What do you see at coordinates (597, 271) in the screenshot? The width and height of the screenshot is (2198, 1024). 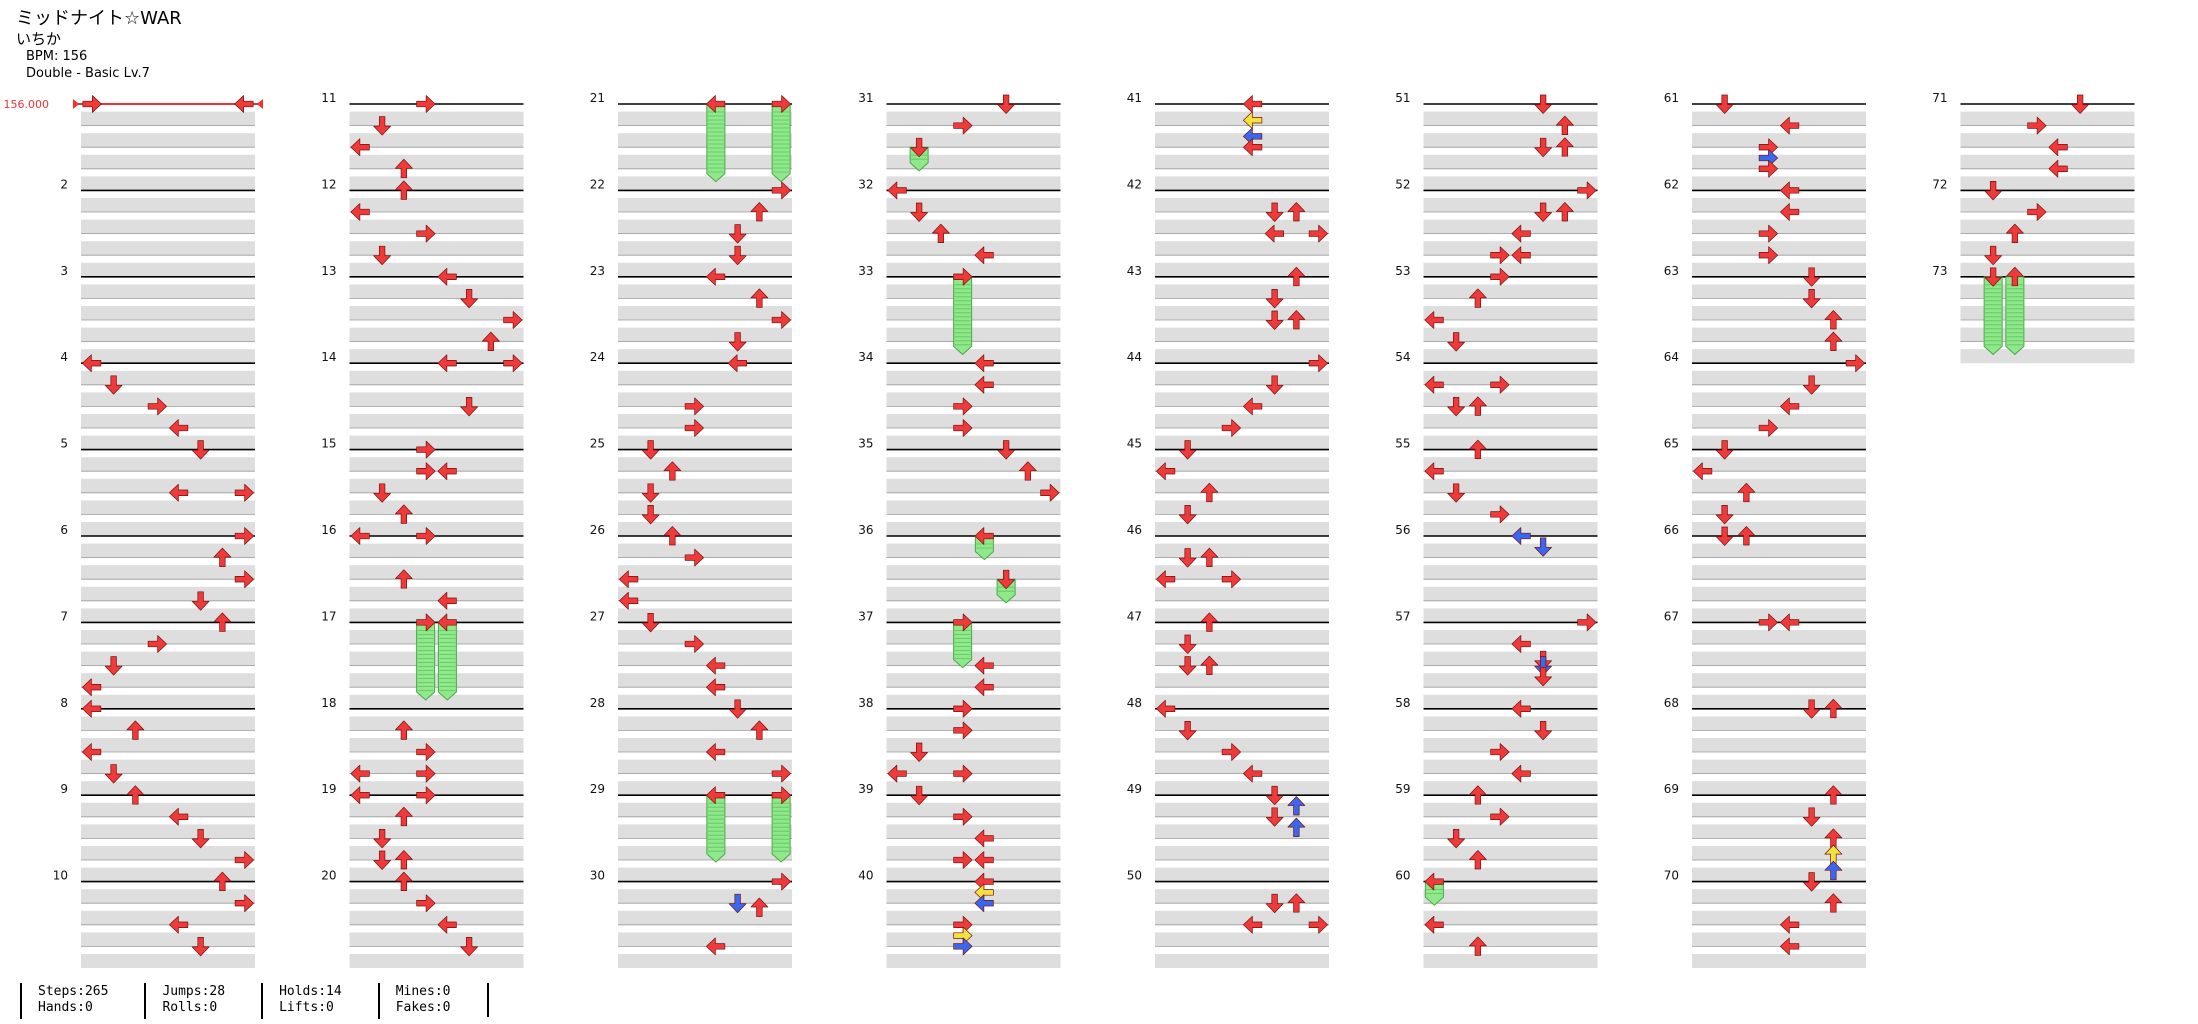 I see `measure-number: 23` at bounding box center [597, 271].